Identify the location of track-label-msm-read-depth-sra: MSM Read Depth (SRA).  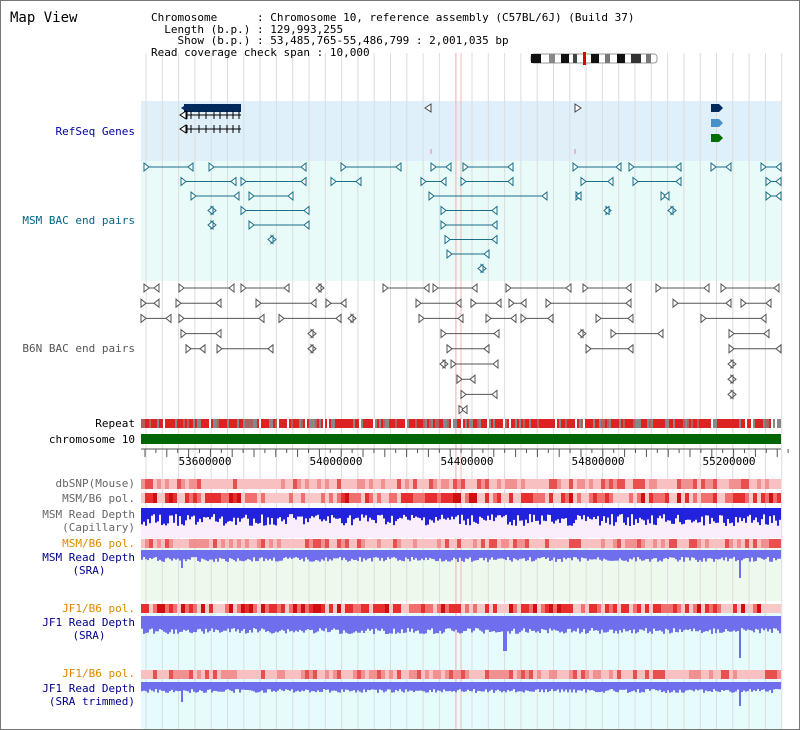
(71, 564).